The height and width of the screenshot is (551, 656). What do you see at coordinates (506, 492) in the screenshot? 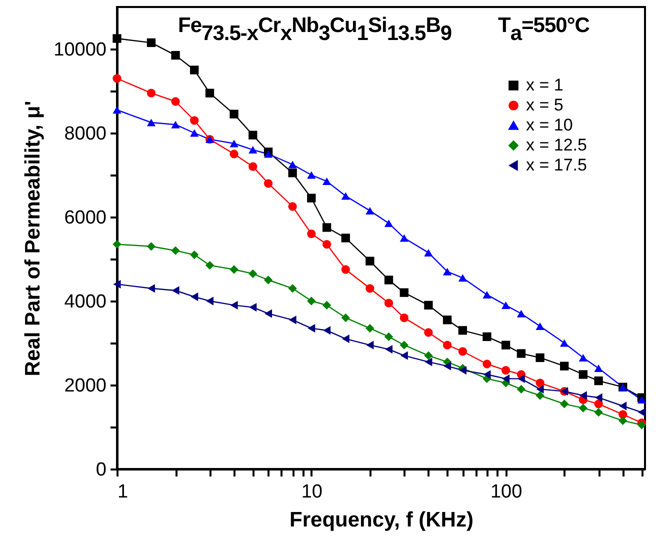
I see `x-tick-label: 100` at bounding box center [506, 492].